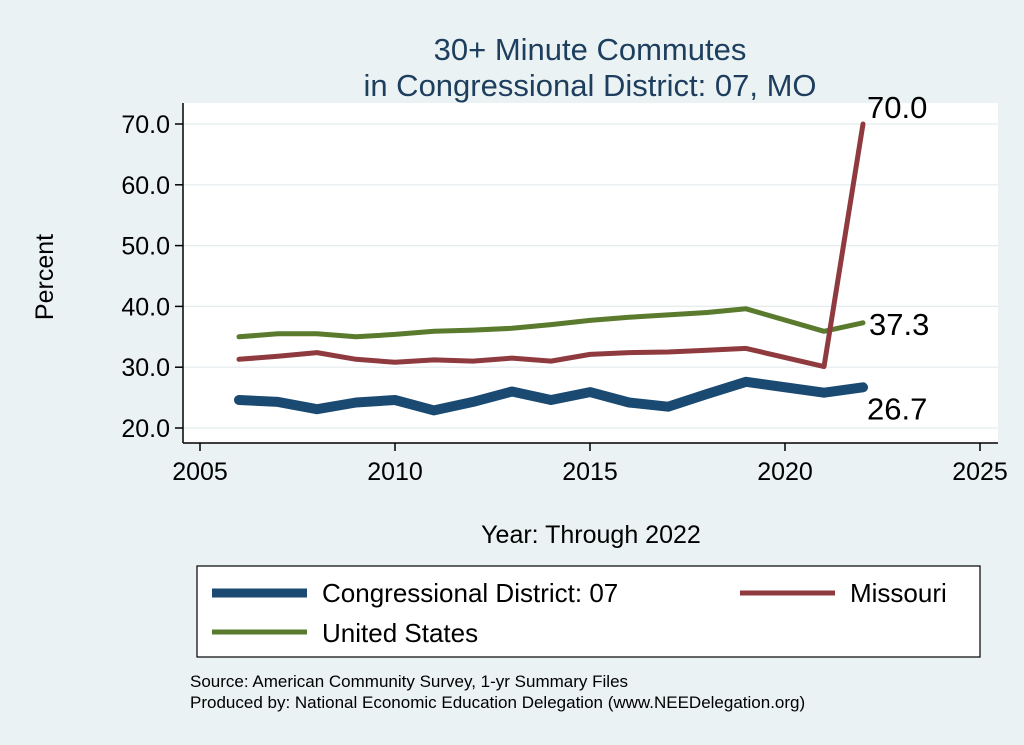  Describe the element at coordinates (590, 472) in the screenshot. I see `x-tick-label: 2015` at that location.